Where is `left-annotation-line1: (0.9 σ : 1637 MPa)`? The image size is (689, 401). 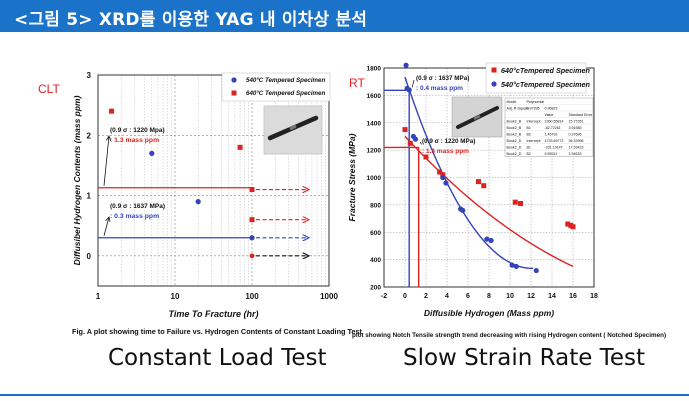
left-annotation-line1: (0.9 σ : 1637 MPa) is located at coordinates (137, 206).